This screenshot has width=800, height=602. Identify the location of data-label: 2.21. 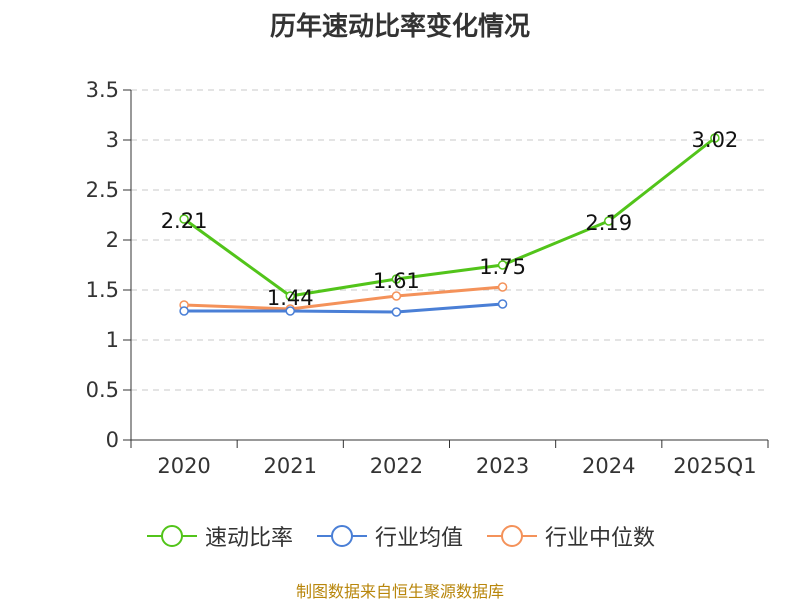
(184, 221).